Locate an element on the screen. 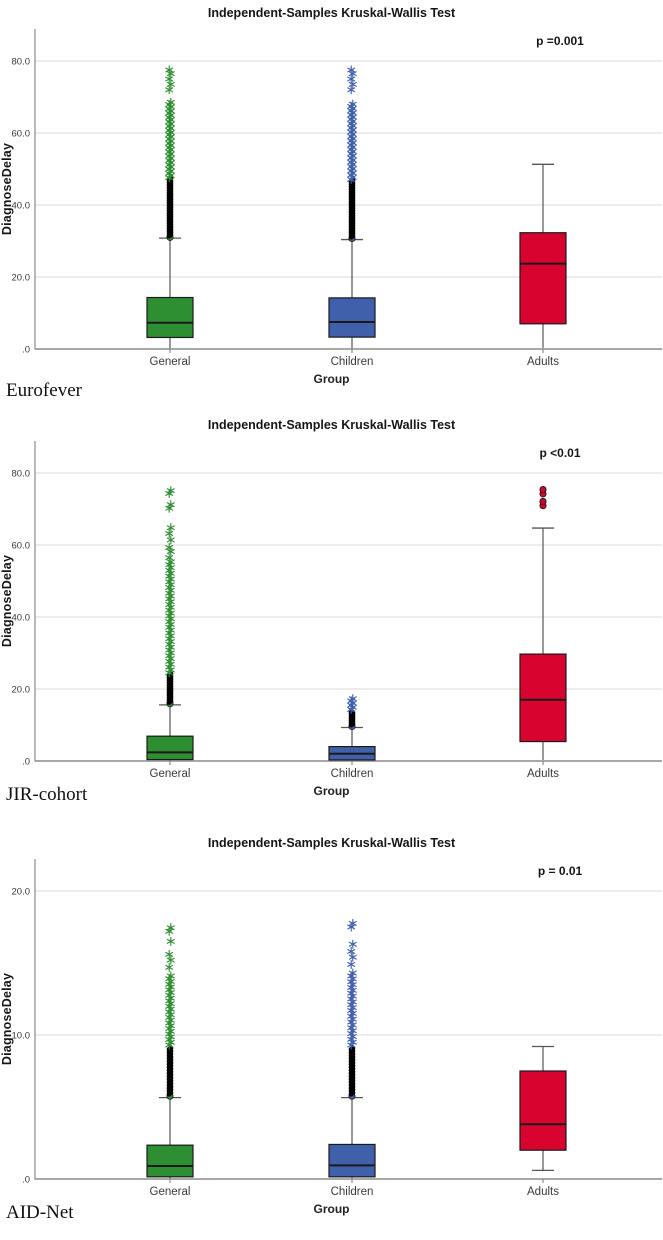  p-value-label: p = 0.01 is located at coordinates (560, 871).